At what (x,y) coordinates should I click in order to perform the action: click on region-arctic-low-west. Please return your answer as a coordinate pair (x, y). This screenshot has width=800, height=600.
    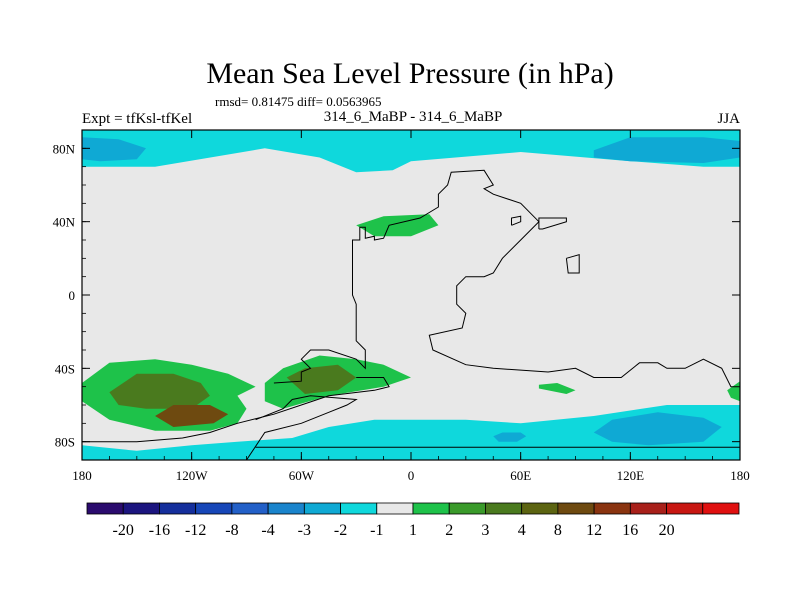
    Looking at the image, I should click on (114, 149).